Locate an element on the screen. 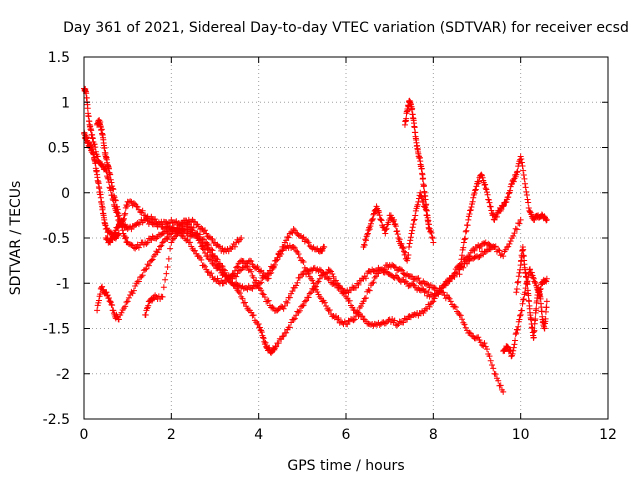 The image size is (640, 480). y-tick-label: -0.5 is located at coordinates (56, 239).